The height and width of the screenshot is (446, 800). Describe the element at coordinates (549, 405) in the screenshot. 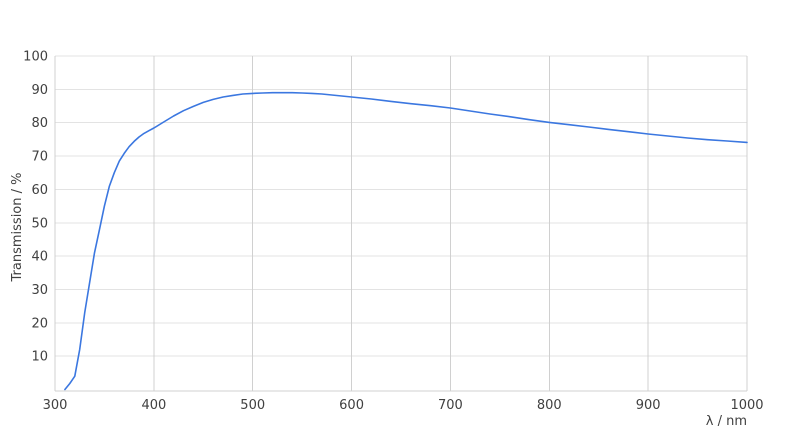

I see `x-tick-label: 800` at that location.